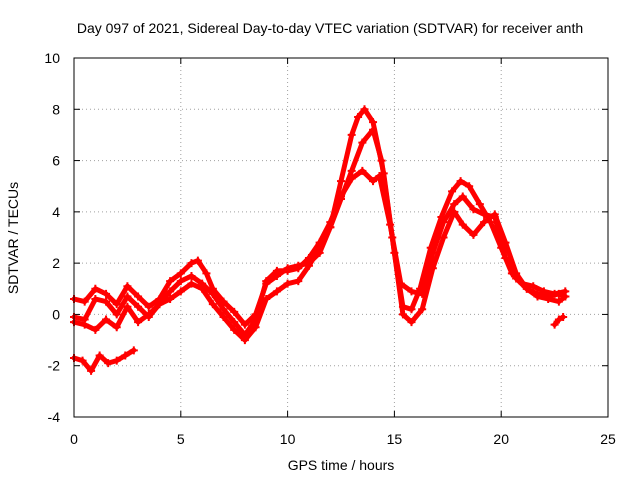  What do you see at coordinates (52, 58) in the screenshot?
I see `y-tick-label: 10` at bounding box center [52, 58].